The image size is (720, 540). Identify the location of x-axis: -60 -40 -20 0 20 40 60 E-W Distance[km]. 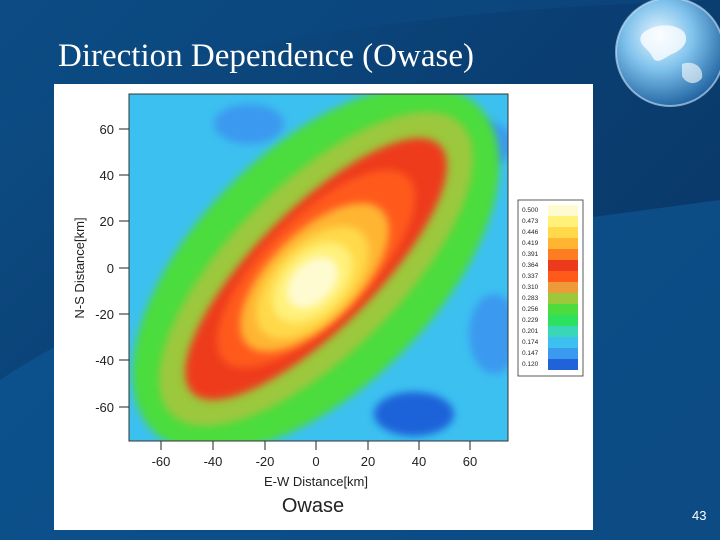
(314, 465).